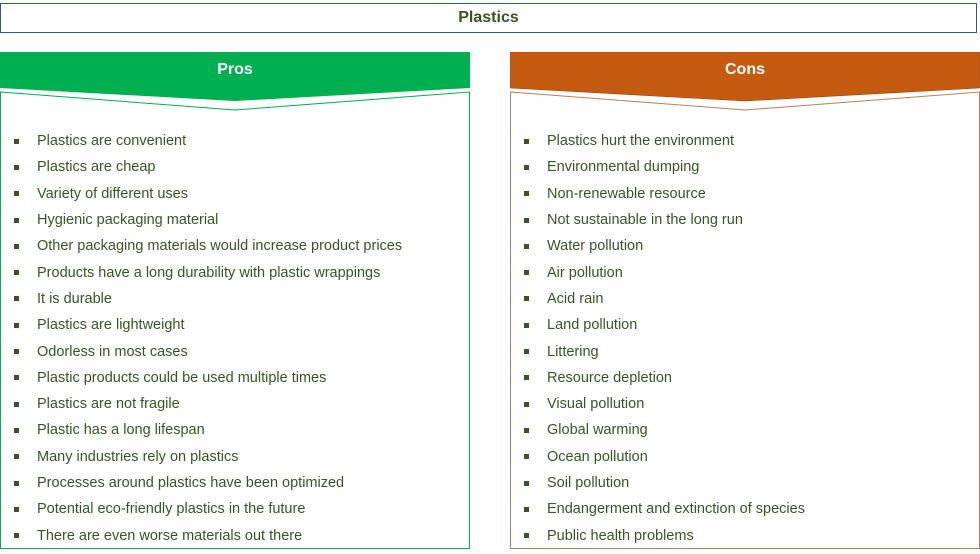 This screenshot has width=980, height=554. I want to click on cons-list-item: Not sustainable in the long run, so click(657, 220).